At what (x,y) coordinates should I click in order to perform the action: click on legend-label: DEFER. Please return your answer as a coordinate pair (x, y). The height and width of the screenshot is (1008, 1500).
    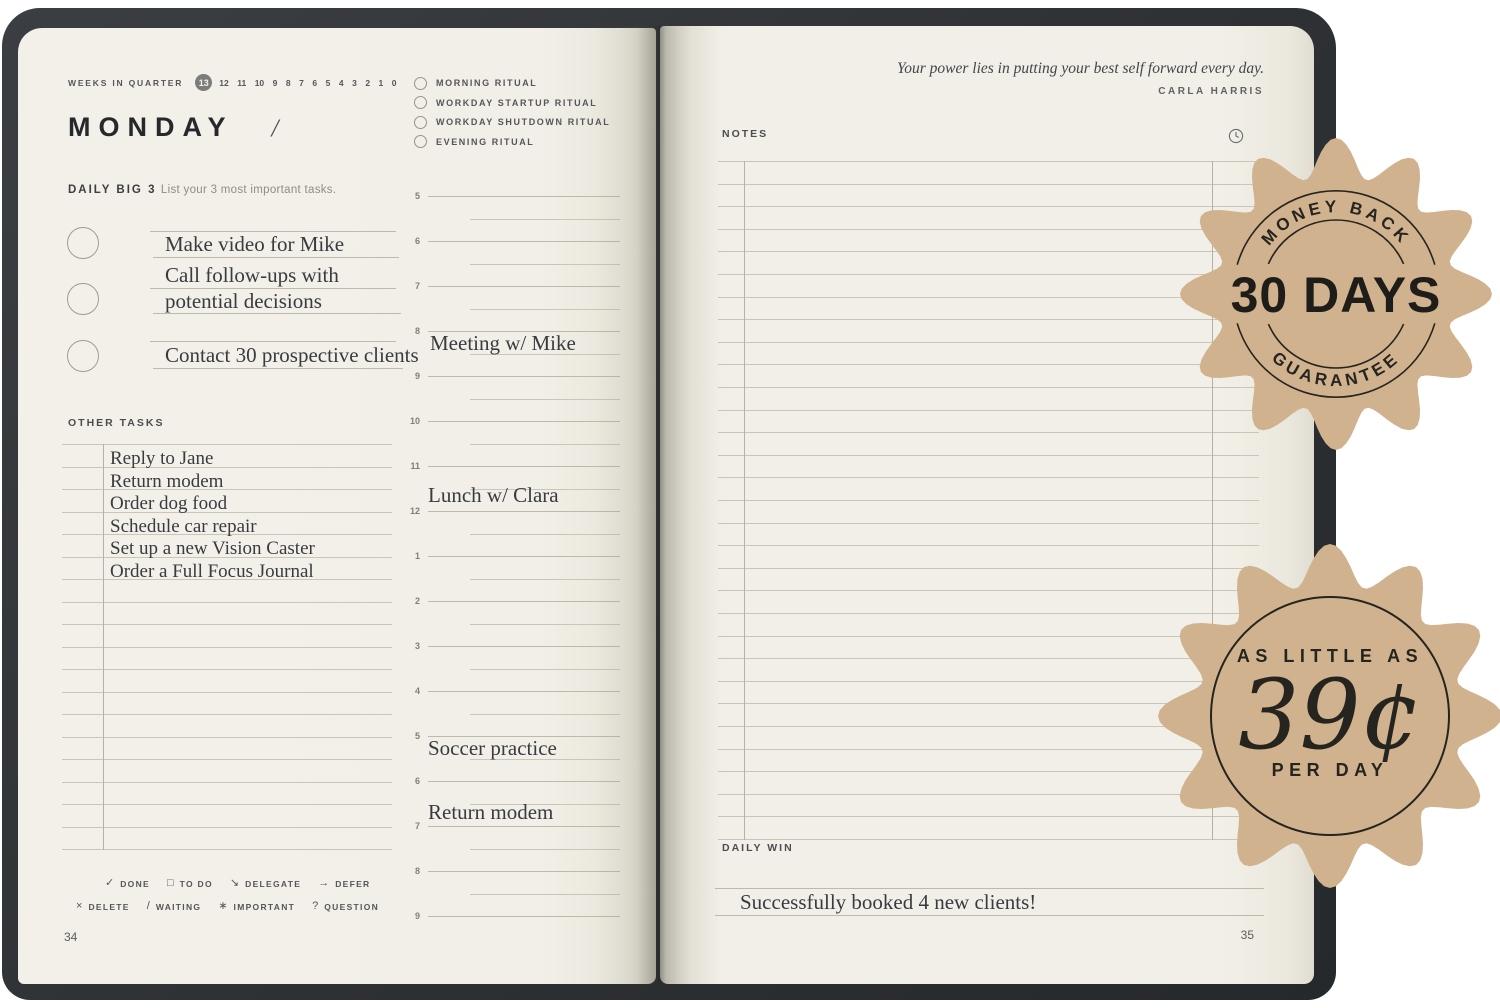
    Looking at the image, I should click on (353, 883).